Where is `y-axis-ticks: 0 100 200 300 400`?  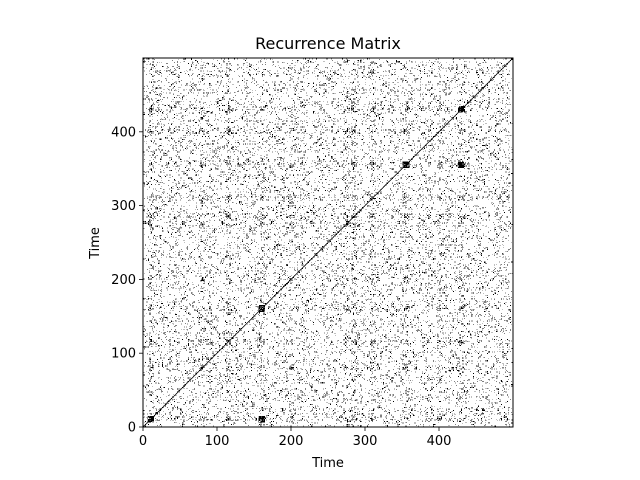
y-axis-ticks: 0 100 200 300 400 is located at coordinates (127, 280).